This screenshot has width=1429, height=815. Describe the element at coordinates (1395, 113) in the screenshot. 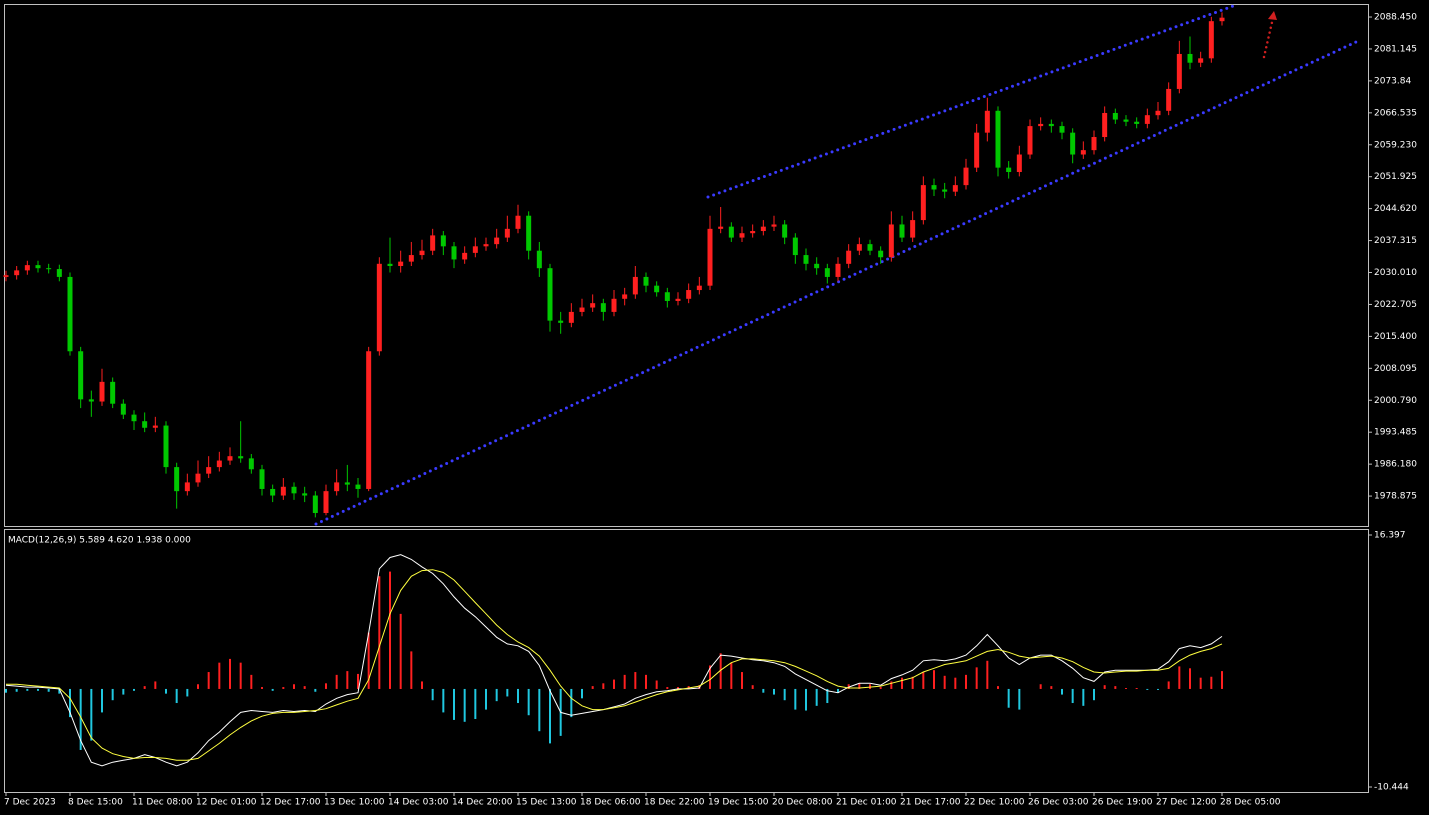

I see `y-tick-label: 2066.535` at that location.